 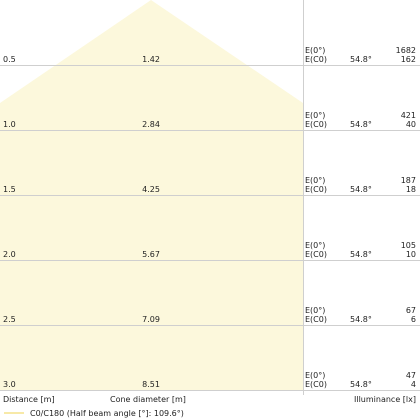 What do you see at coordinates (29, 399) in the screenshot?
I see `distance-axis-label: Distance [m]` at bounding box center [29, 399].